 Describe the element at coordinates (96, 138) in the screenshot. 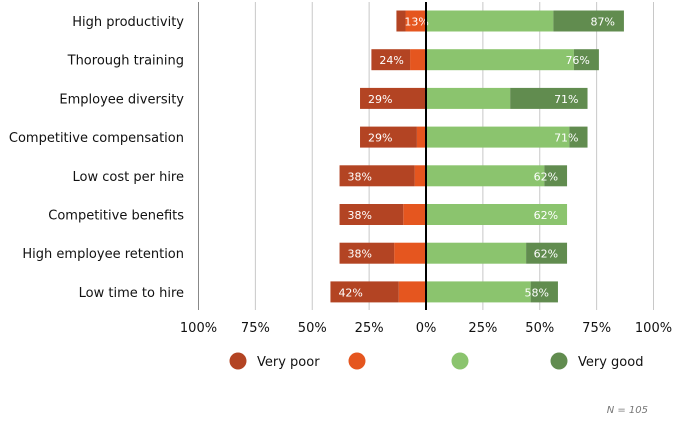

I see `category-label: Competitive compensation` at that location.